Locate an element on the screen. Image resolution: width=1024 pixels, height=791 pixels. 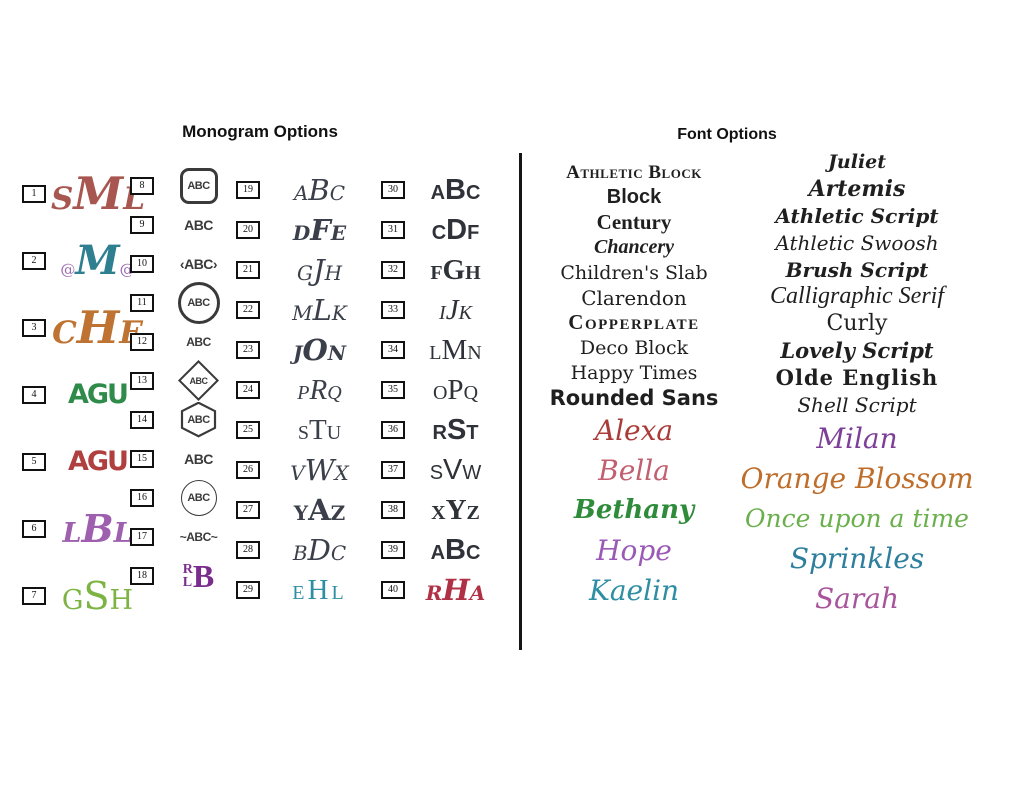
monogram-number: 26 is located at coordinates (248, 470).